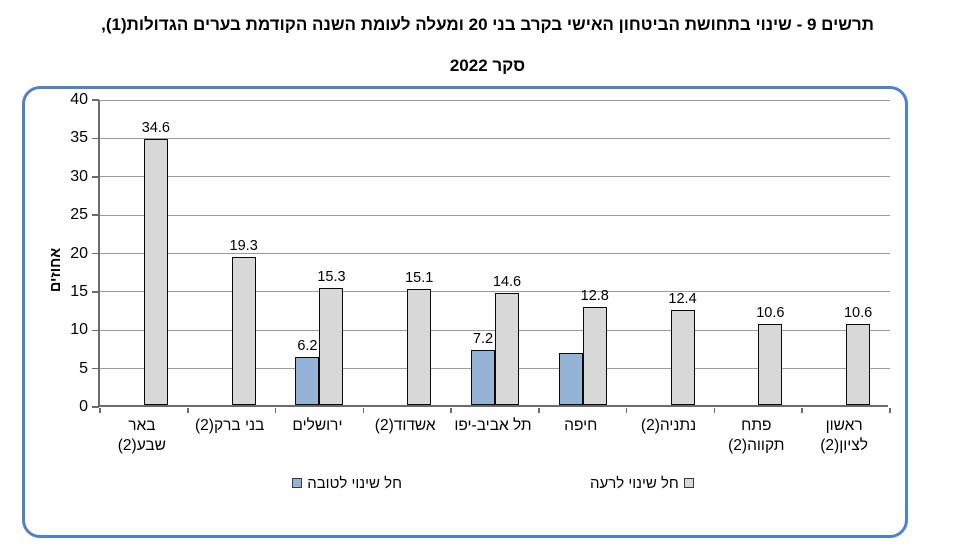 This screenshot has width=975, height=544. I want to click on x-axis-label: חיפה, so click(581, 425).